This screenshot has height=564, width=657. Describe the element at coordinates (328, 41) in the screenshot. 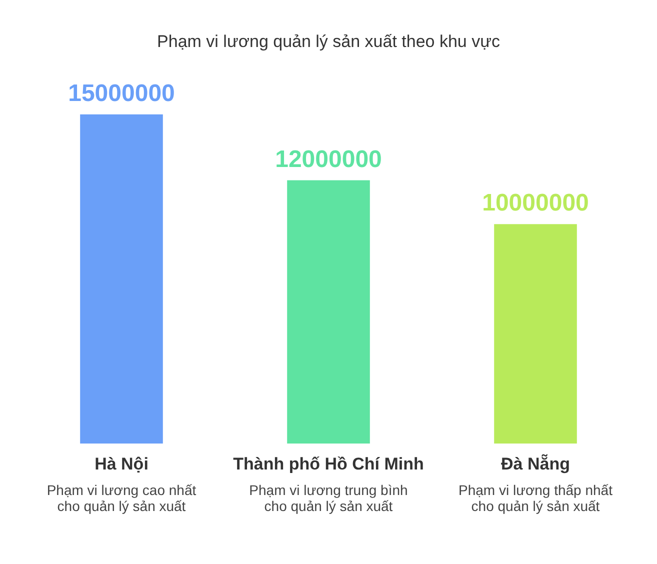

I see `chart-title: Phạm vi lương quản lý sản xuất theo khu vực` at that location.